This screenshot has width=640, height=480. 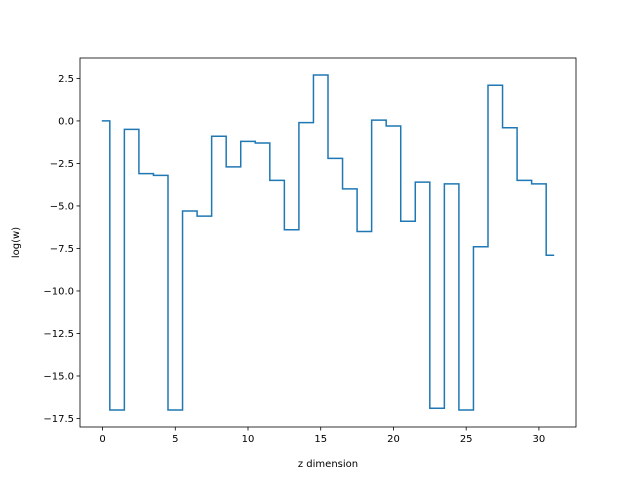 What do you see at coordinates (466, 439) in the screenshot?
I see `x-tick-label: 25` at bounding box center [466, 439].